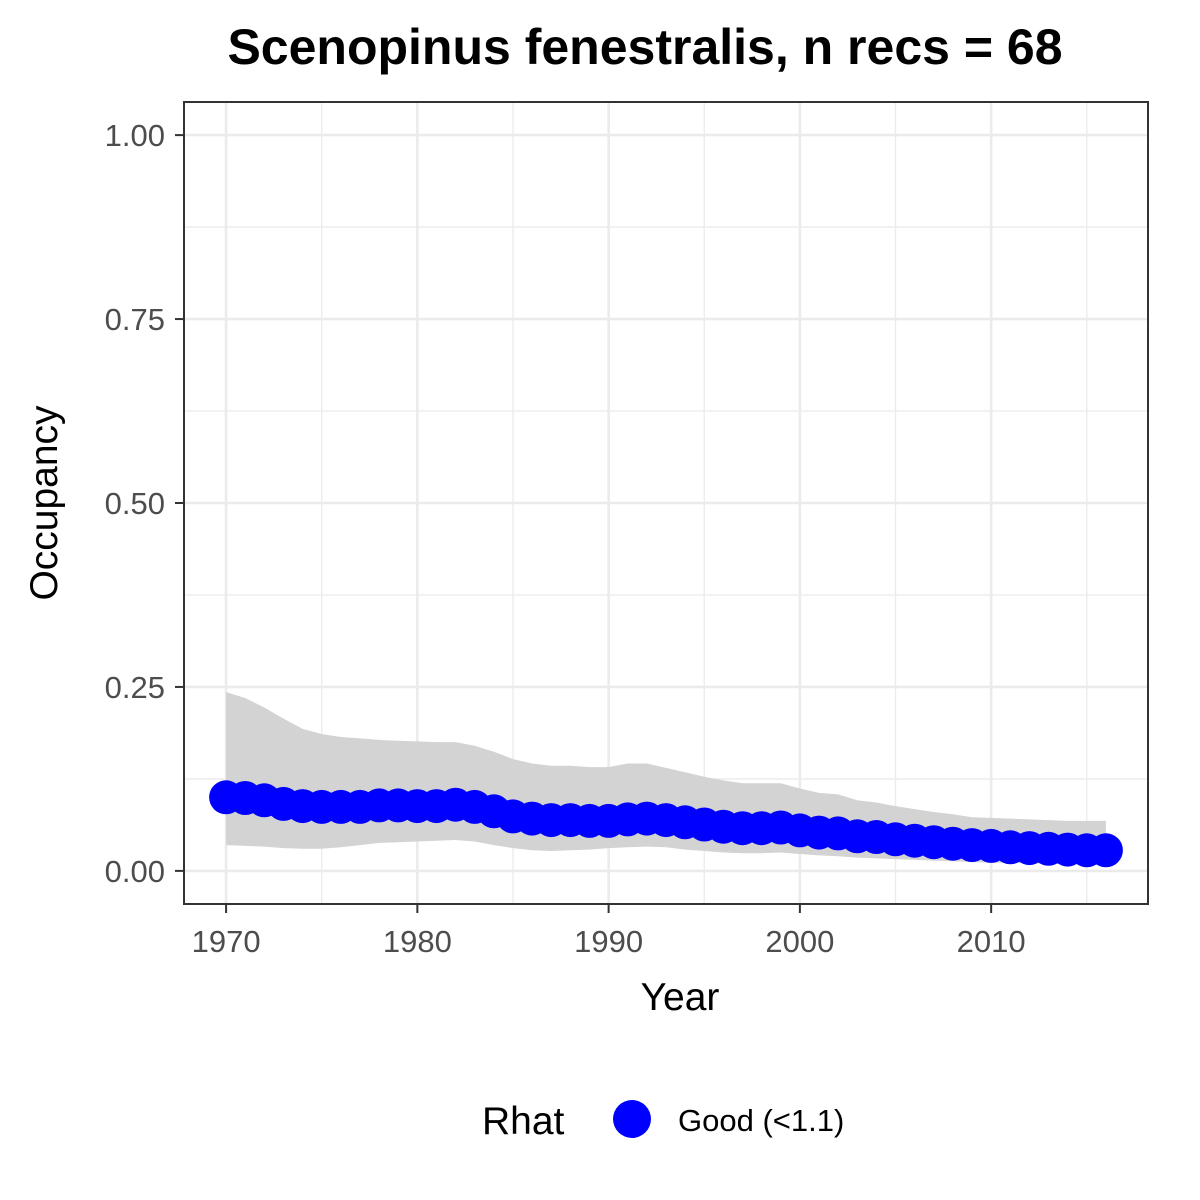 This screenshot has width=1200, height=1200. I want to click on chart-title: Scenopinus fenestralis, n recs = 68, so click(644, 47).